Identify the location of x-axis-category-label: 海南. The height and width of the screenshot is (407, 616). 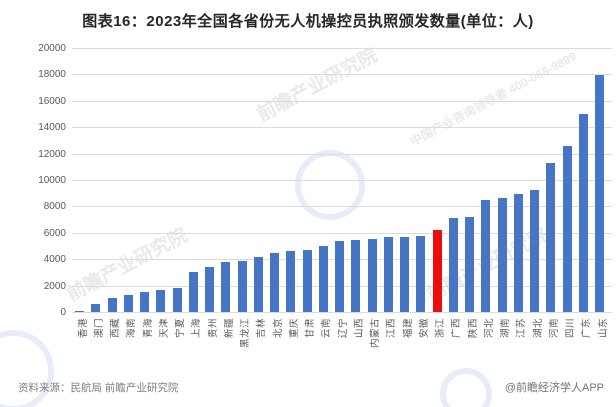
(132, 328).